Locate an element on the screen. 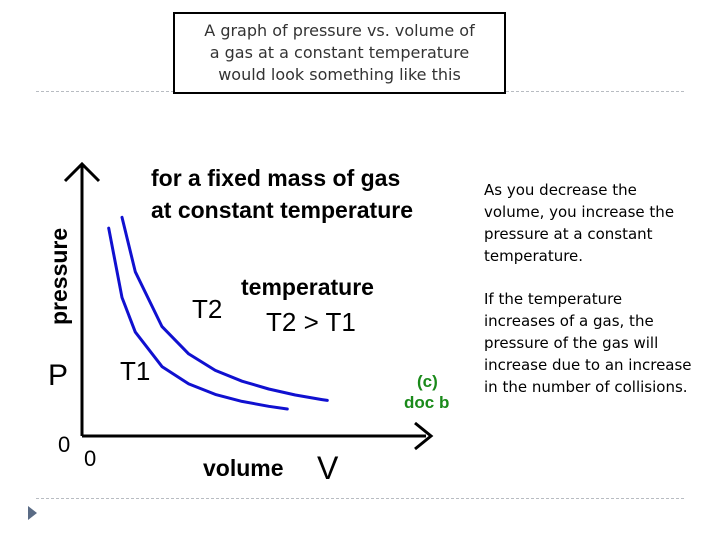  series-layer: T1 T2 is located at coordinates (218, 313).